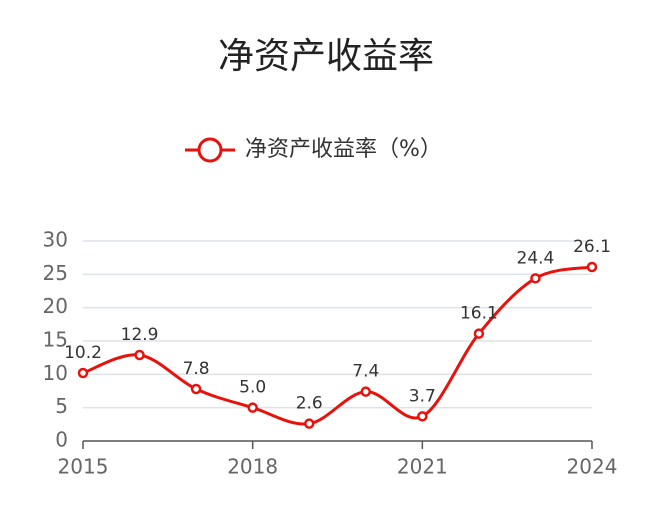 The height and width of the screenshot is (514, 652). Describe the element at coordinates (422, 467) in the screenshot. I see `x-tick-label: 2021` at that location.